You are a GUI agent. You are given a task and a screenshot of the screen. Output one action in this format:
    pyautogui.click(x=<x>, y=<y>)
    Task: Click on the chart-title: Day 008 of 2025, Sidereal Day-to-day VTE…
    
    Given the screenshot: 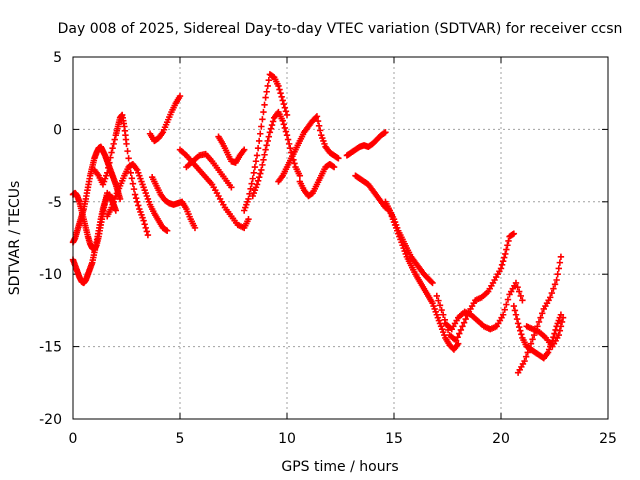 What is the action you would take?
    pyautogui.click(x=340, y=29)
    